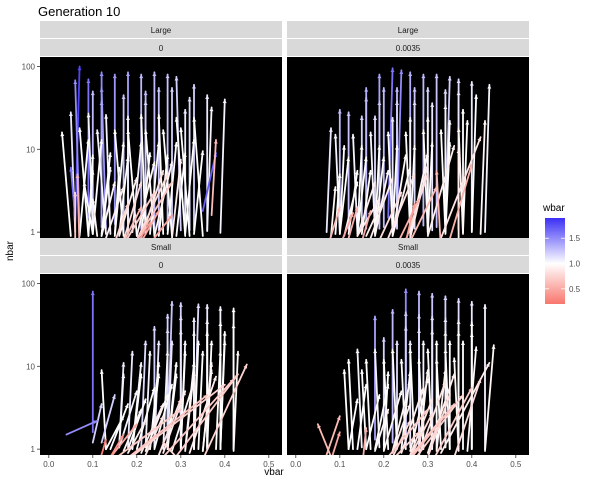 Image resolution: width=592 pixels, height=483 pixels. What do you see at coordinates (79, 11) in the screenshot?
I see `chart-title: Generation 10` at bounding box center [79, 11].